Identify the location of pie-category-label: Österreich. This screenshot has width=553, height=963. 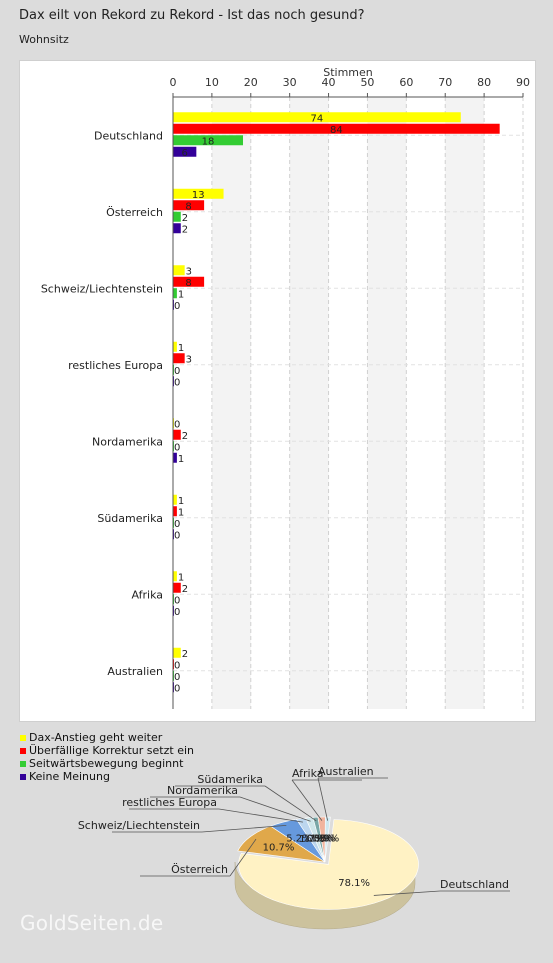
(199, 869).